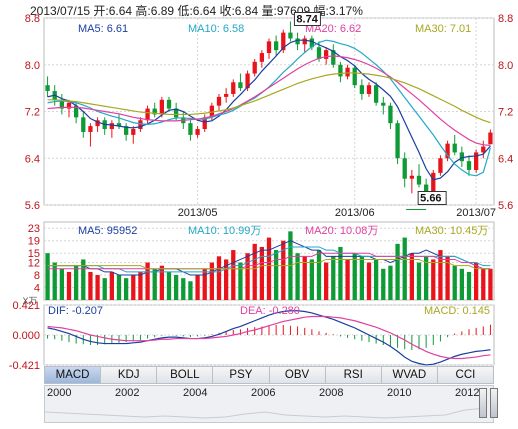 The height and width of the screenshot is (429, 518). I want to click on volume-y-tick: 23, so click(34, 229).